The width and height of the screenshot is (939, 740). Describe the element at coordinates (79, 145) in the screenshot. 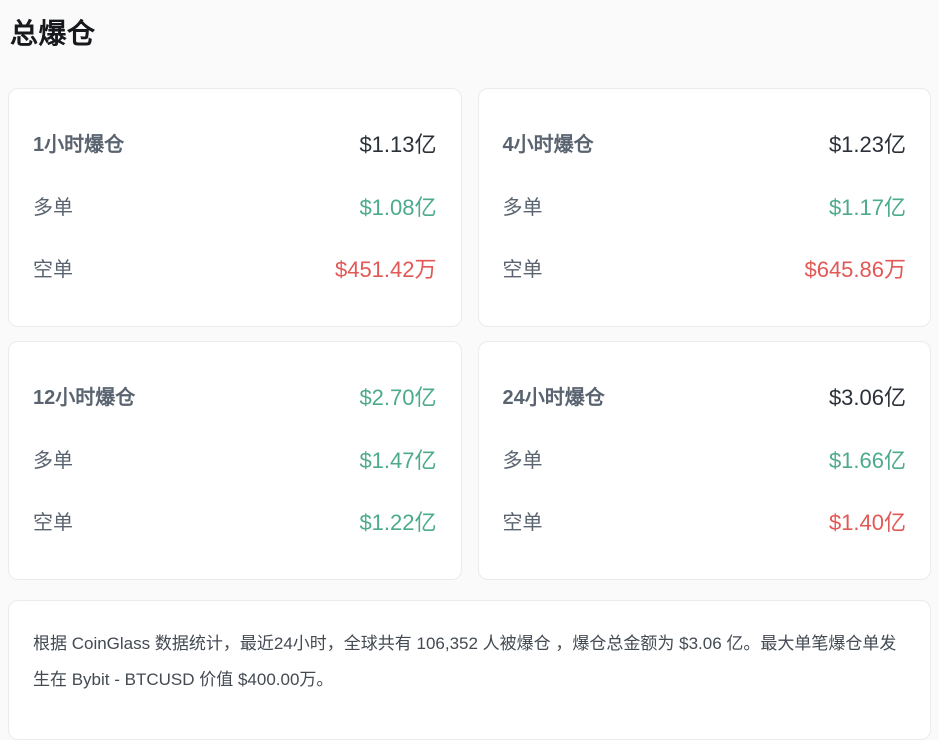

I see `card-period-label: 1小时爆仓` at that location.